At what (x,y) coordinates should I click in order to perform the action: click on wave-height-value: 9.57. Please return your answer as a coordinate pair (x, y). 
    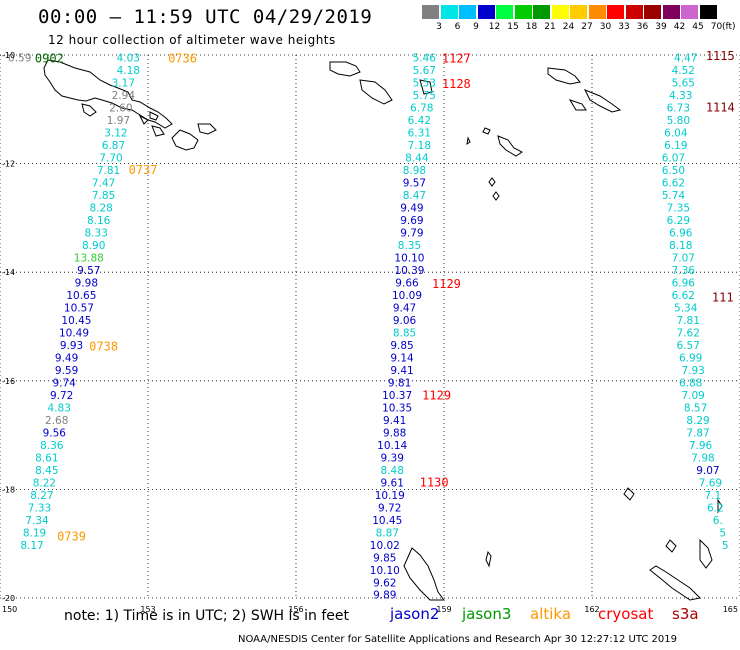
    Looking at the image, I should click on (88, 271).